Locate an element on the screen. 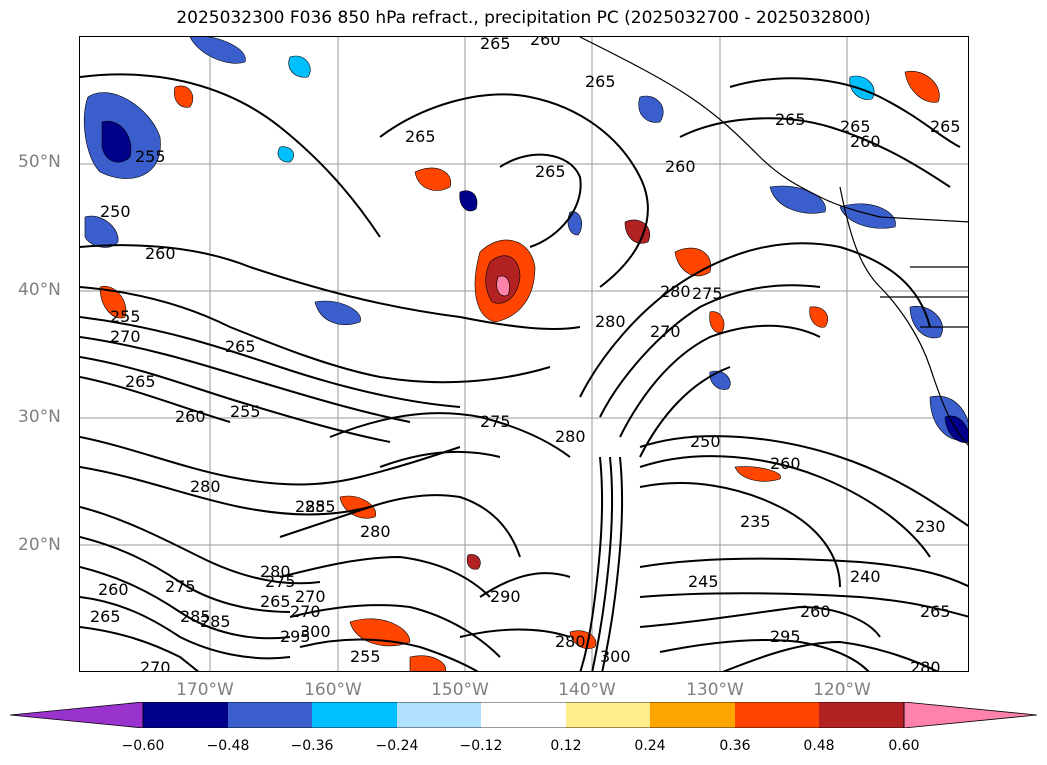 The width and height of the screenshot is (1047, 765). colorbar is located at coordinates (523, 715).